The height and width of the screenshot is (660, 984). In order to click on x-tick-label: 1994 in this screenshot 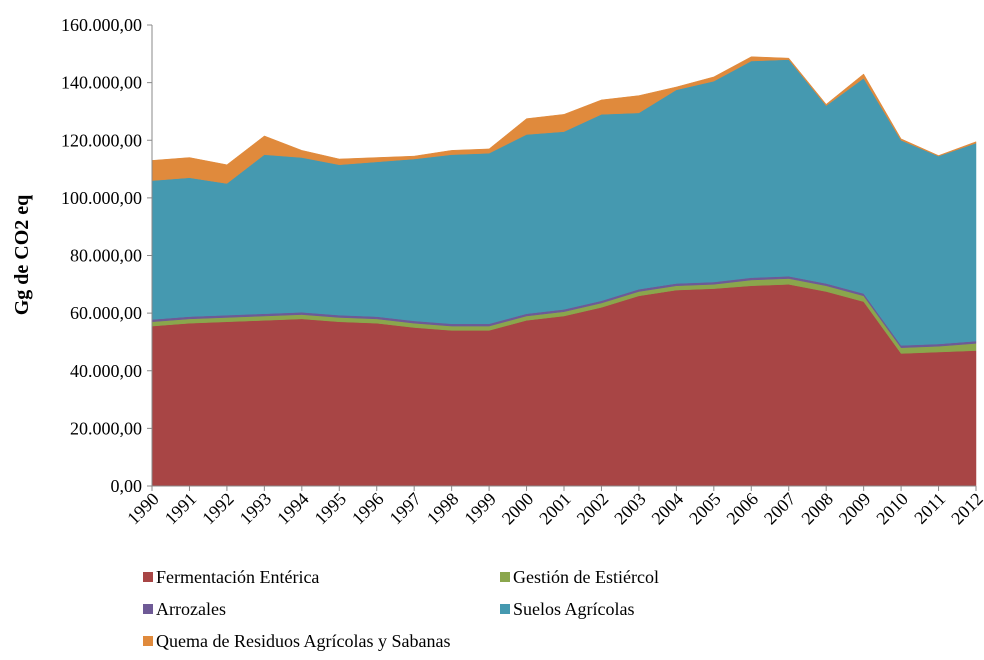, I will do `click(293, 509)`.